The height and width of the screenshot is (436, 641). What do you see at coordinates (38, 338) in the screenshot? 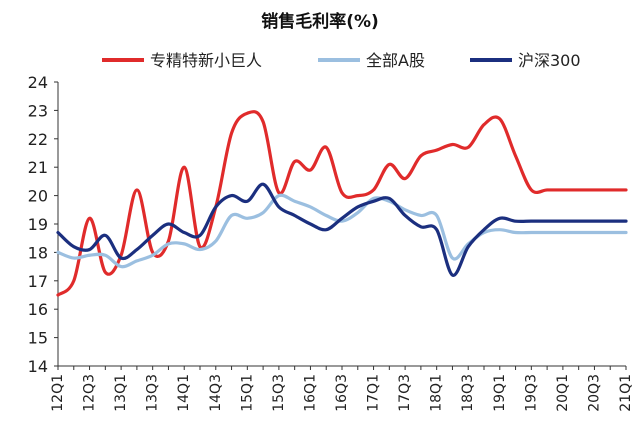
I see `y-tick-label: 15` at bounding box center [38, 338].